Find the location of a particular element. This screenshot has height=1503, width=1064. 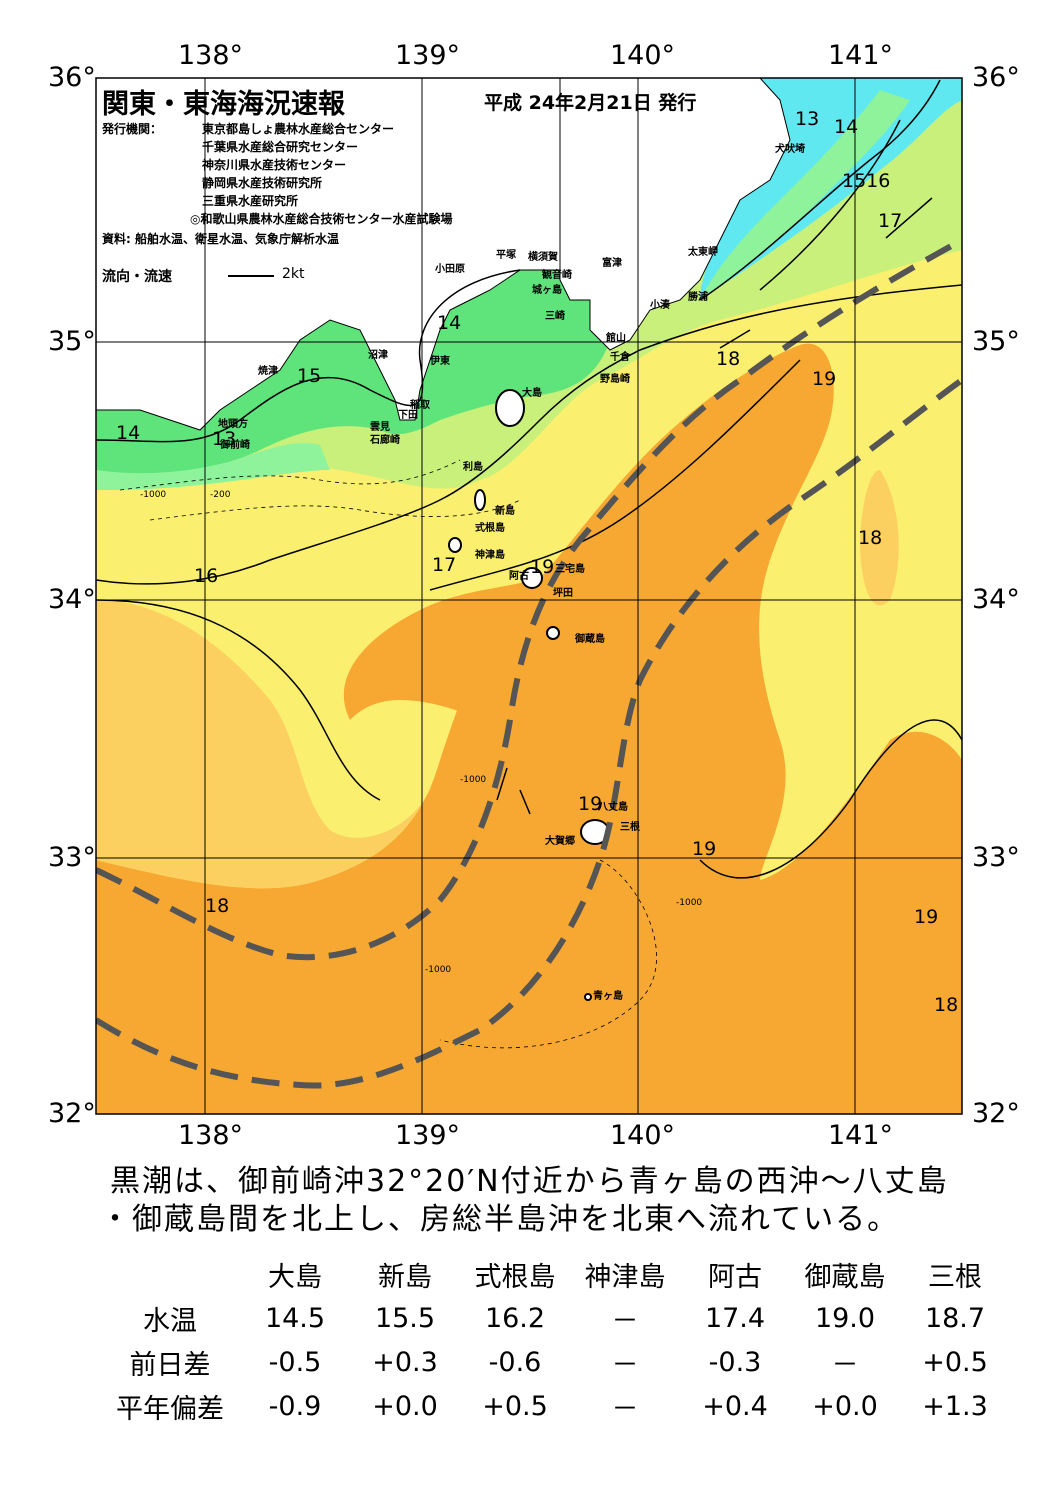

oshima-island is located at coordinates (510, 408).